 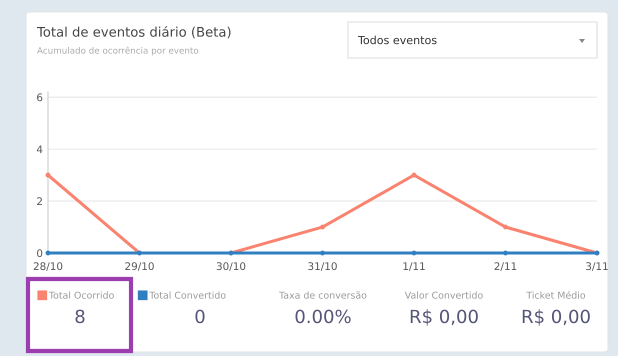 What do you see at coordinates (39, 253) in the screenshot?
I see `y-tick-label: 0` at bounding box center [39, 253].